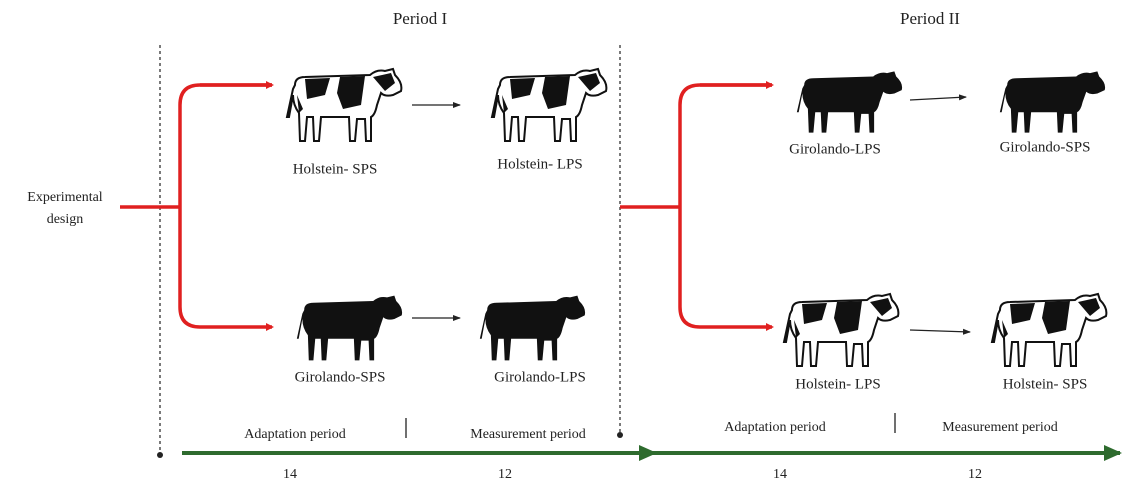 This screenshot has height=491, width=1123. What do you see at coordinates (930, 18) in the screenshot?
I see `period-title: Period II` at bounding box center [930, 18].